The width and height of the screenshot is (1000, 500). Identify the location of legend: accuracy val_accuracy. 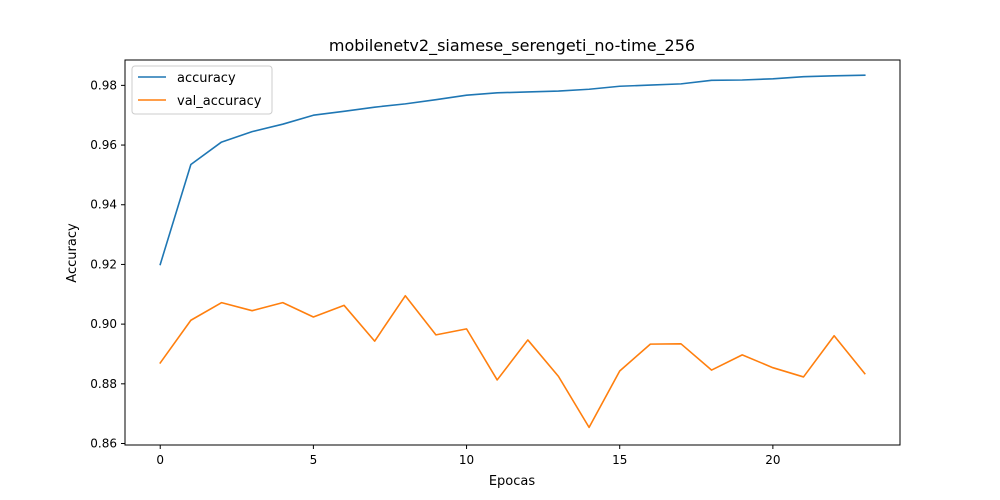
(202, 90).